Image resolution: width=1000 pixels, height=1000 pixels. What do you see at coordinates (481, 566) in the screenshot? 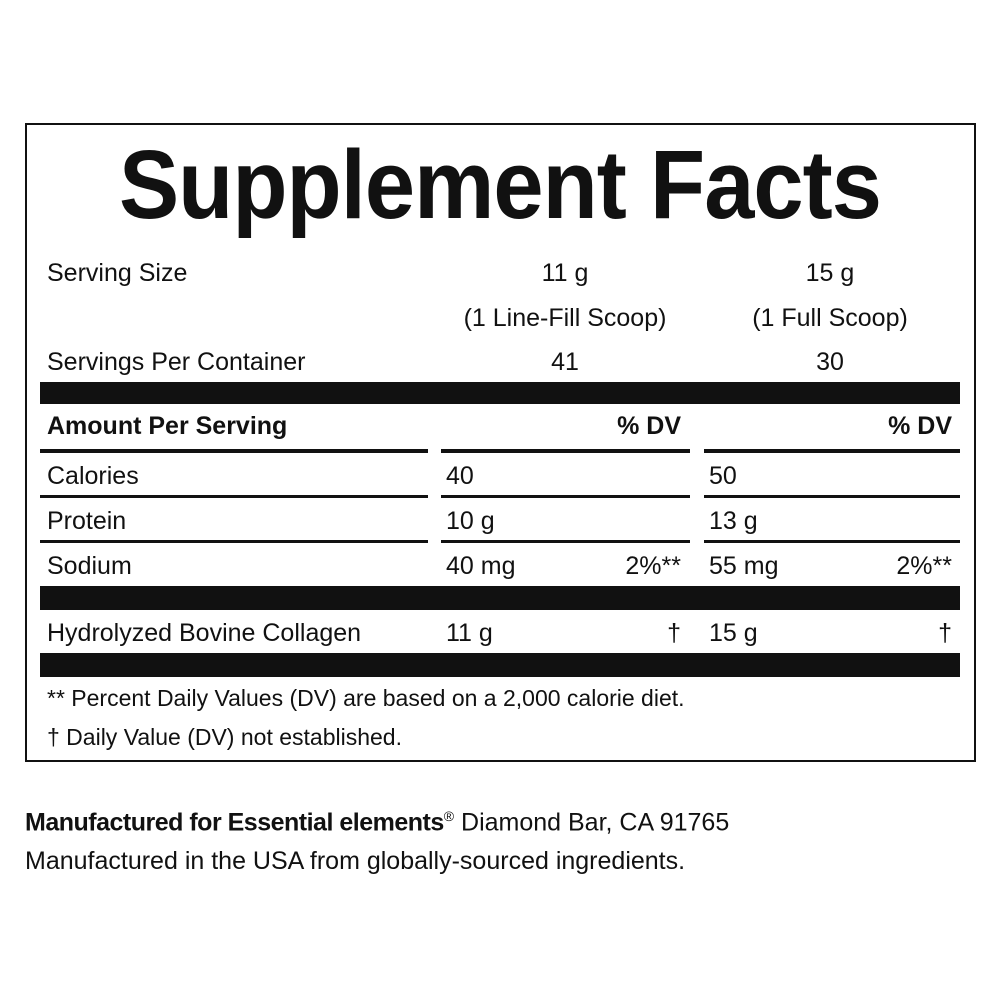
I see `amount-col1: 40 mg` at bounding box center [481, 566].